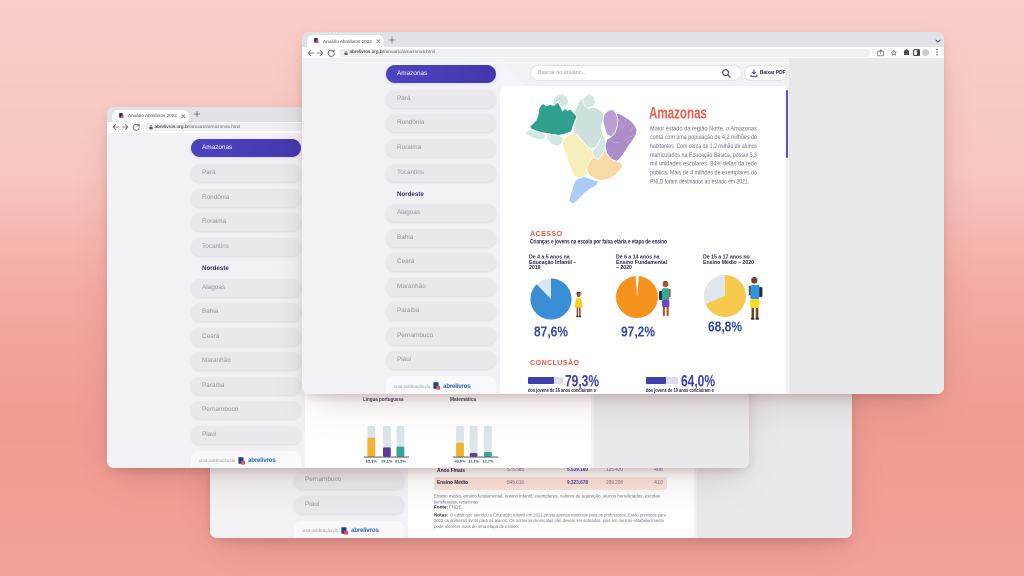 The image size is (1024, 576). Describe the element at coordinates (577, 483) in the screenshot. I see `svg-text: 9.323.678` at that location.